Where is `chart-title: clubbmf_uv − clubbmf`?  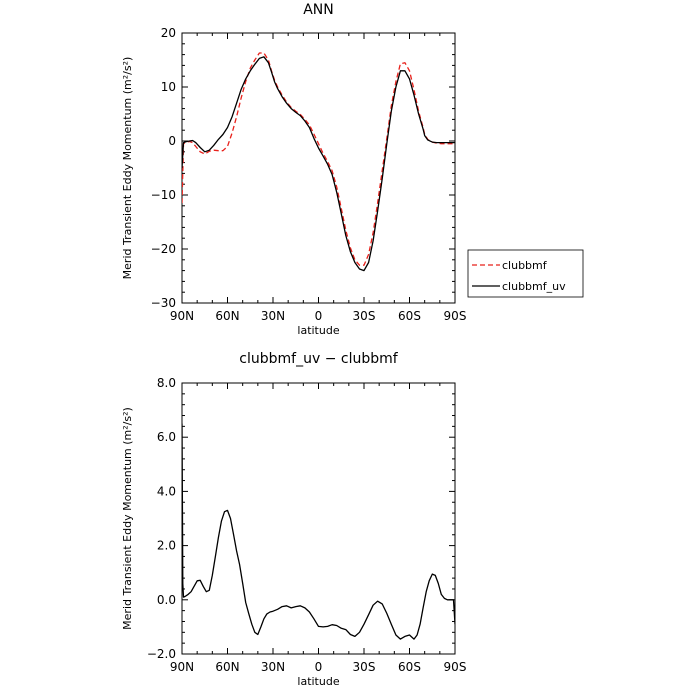 chart-title: clubbmf_uv − clubbmf is located at coordinates (318, 359).